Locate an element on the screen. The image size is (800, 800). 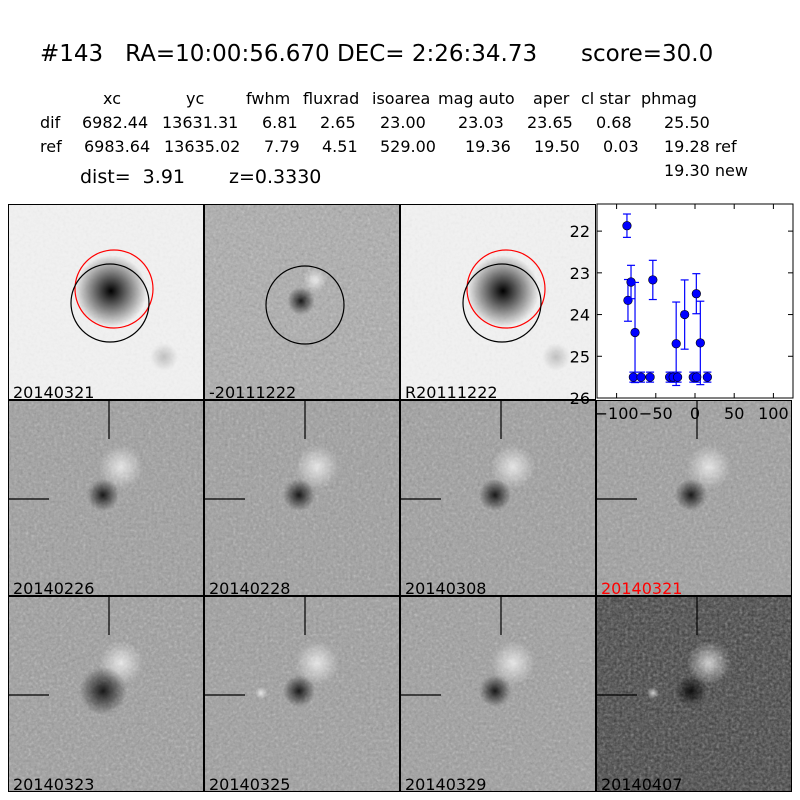
dif-aper: 23.65 is located at coordinates (550, 122).